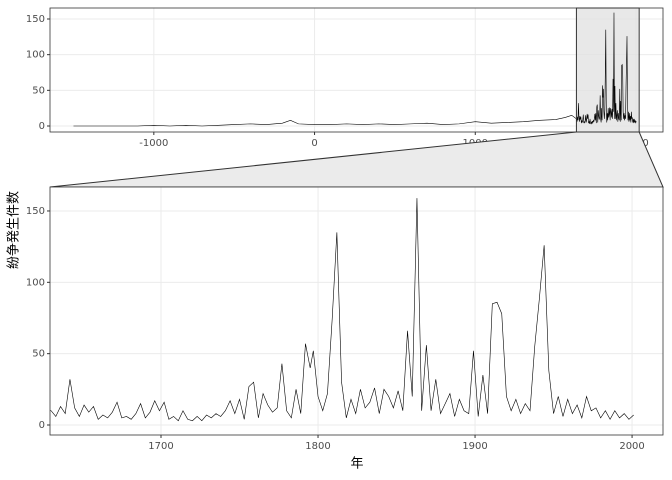  Describe the element at coordinates (317, 446) in the screenshot. I see `x-tick-label: 1800` at that location.